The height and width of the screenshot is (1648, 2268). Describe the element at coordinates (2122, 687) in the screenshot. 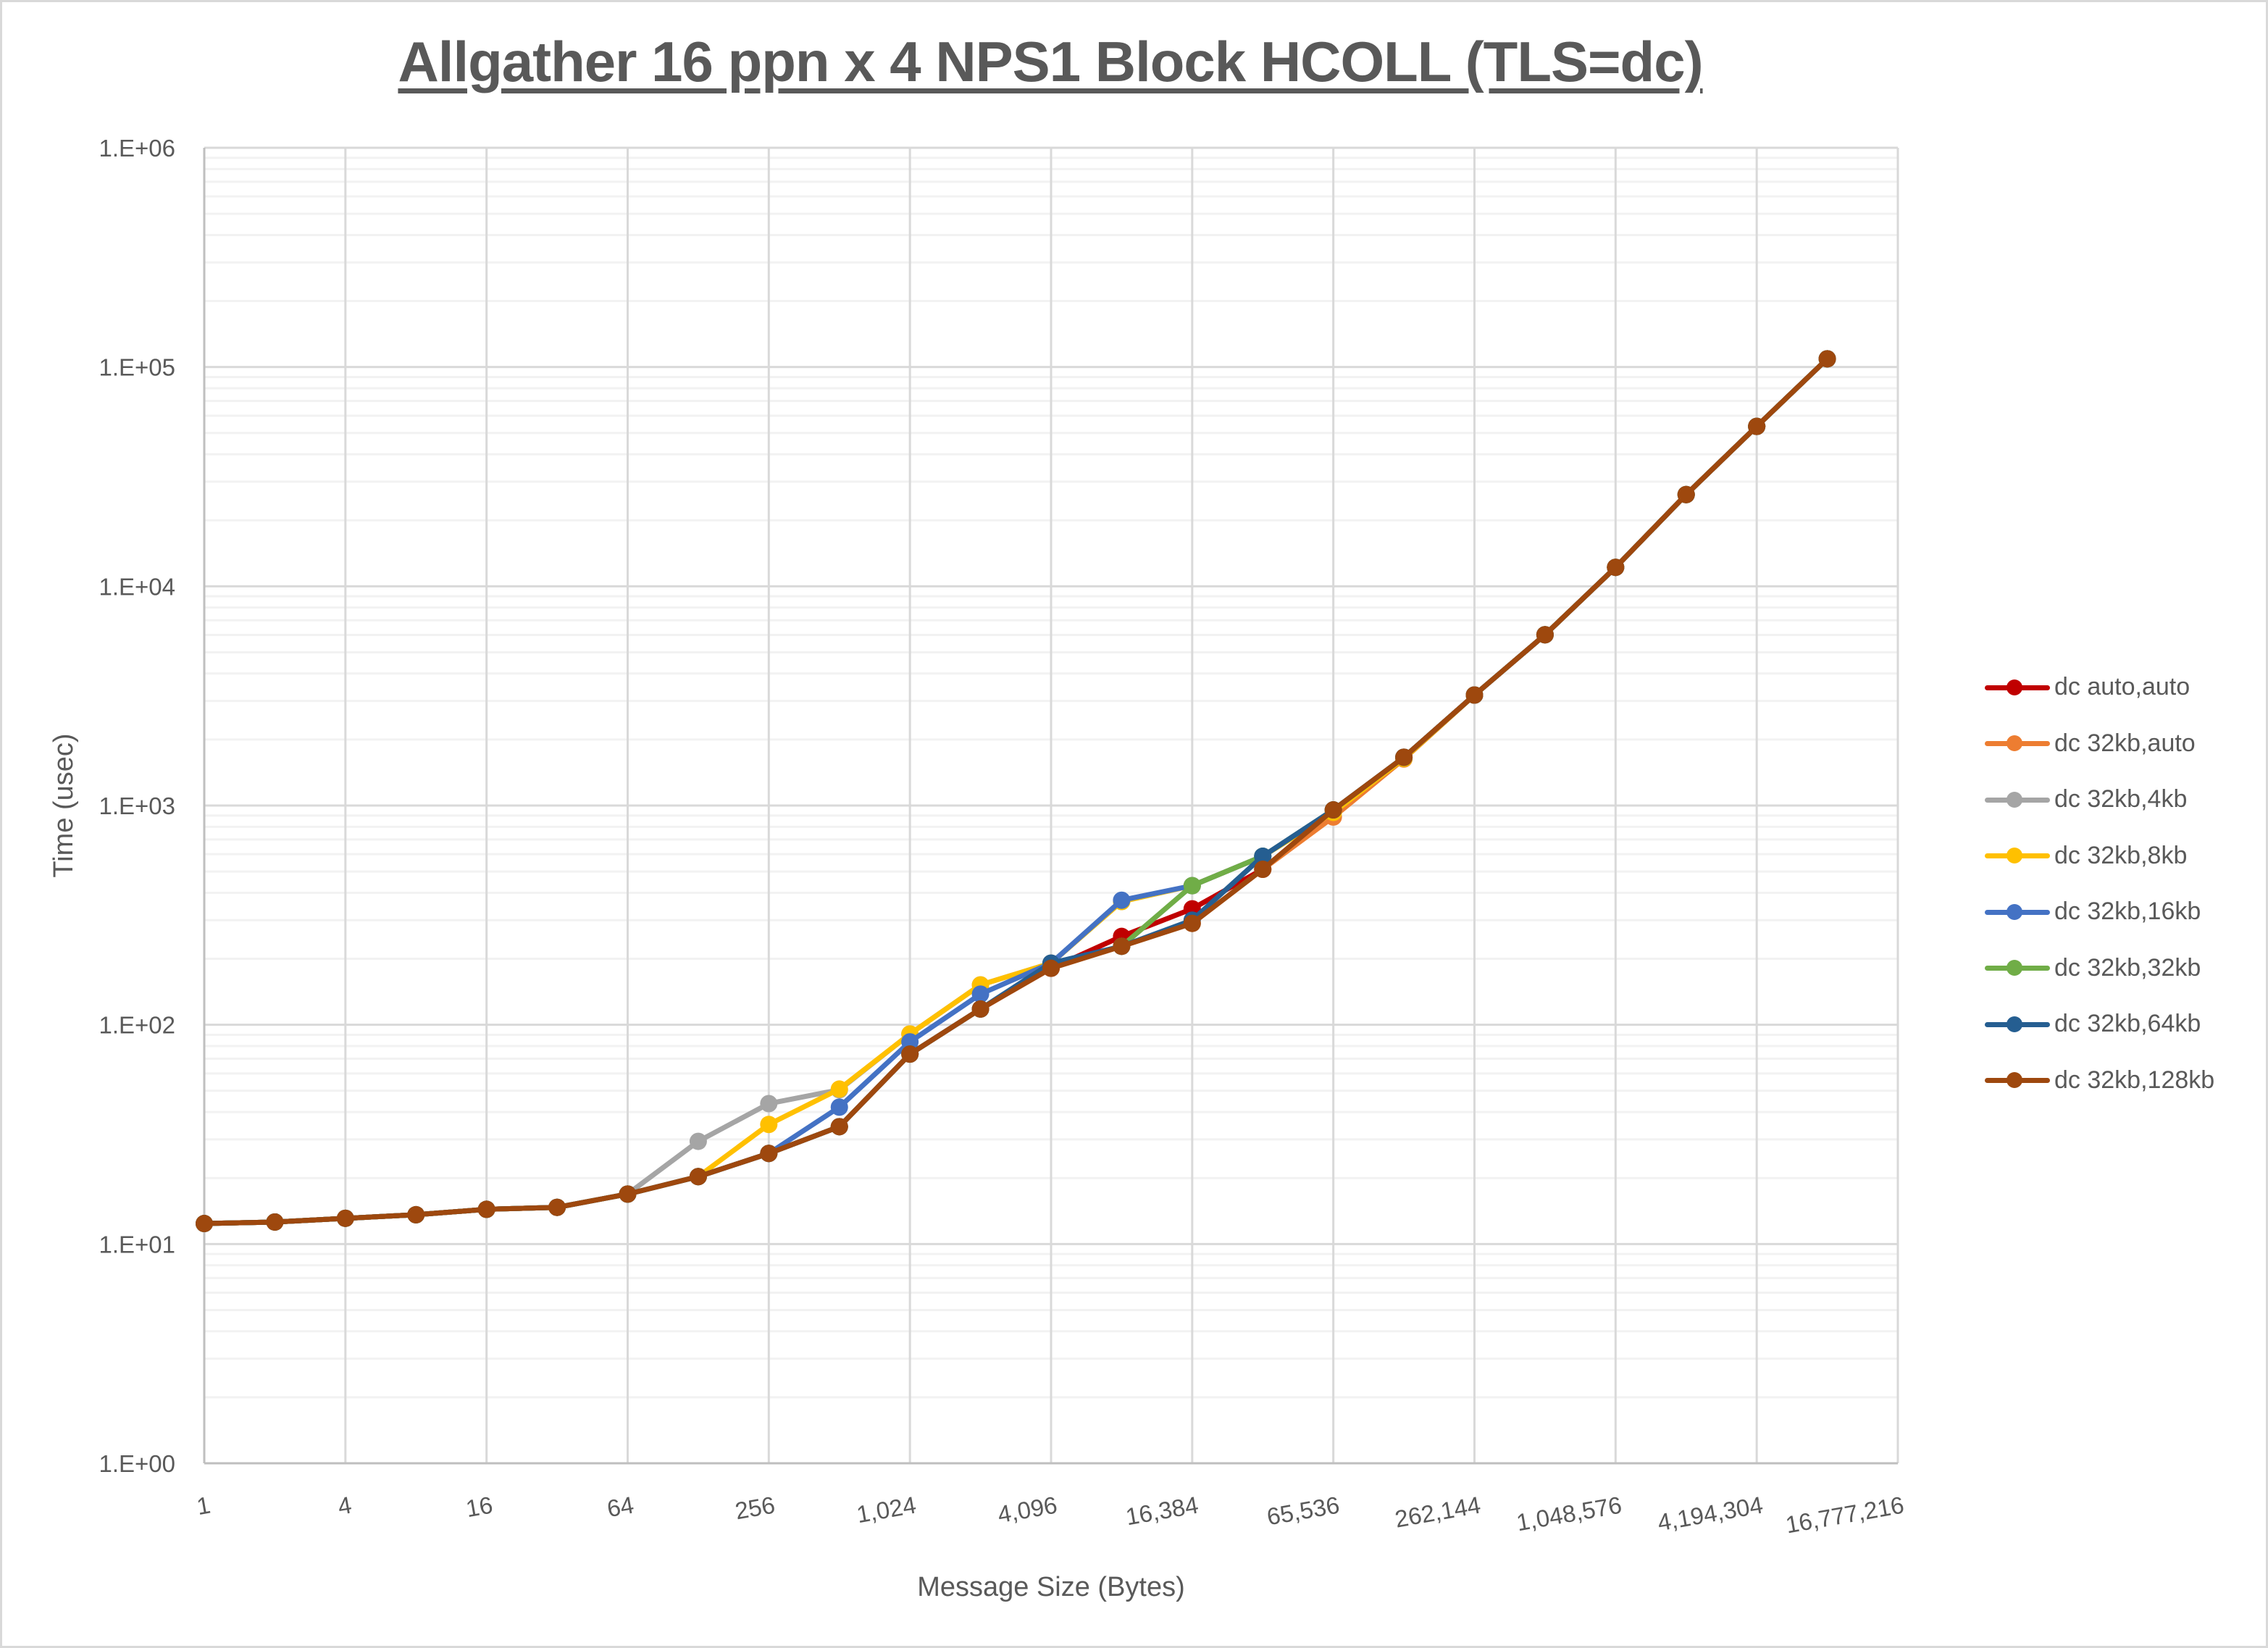

I see `legend-label: dc auto,auto` at that location.